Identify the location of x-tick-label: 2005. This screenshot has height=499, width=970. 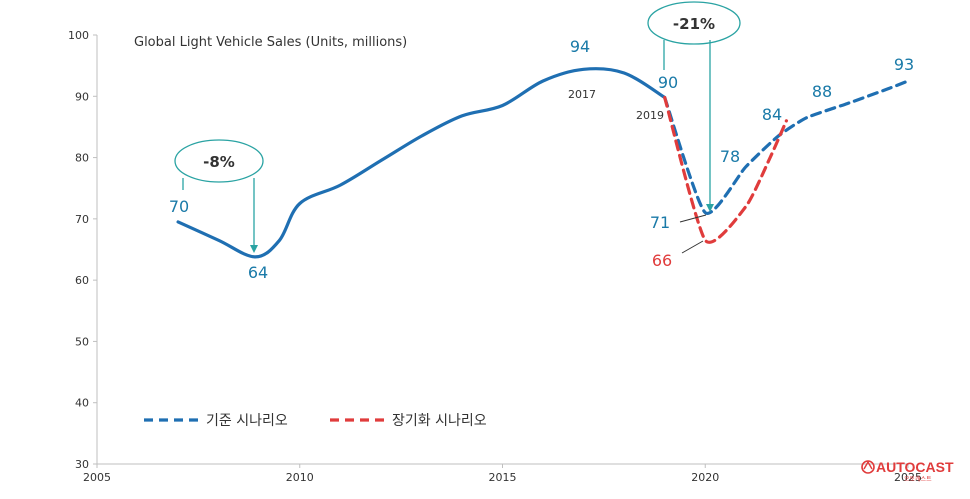
(97, 477).